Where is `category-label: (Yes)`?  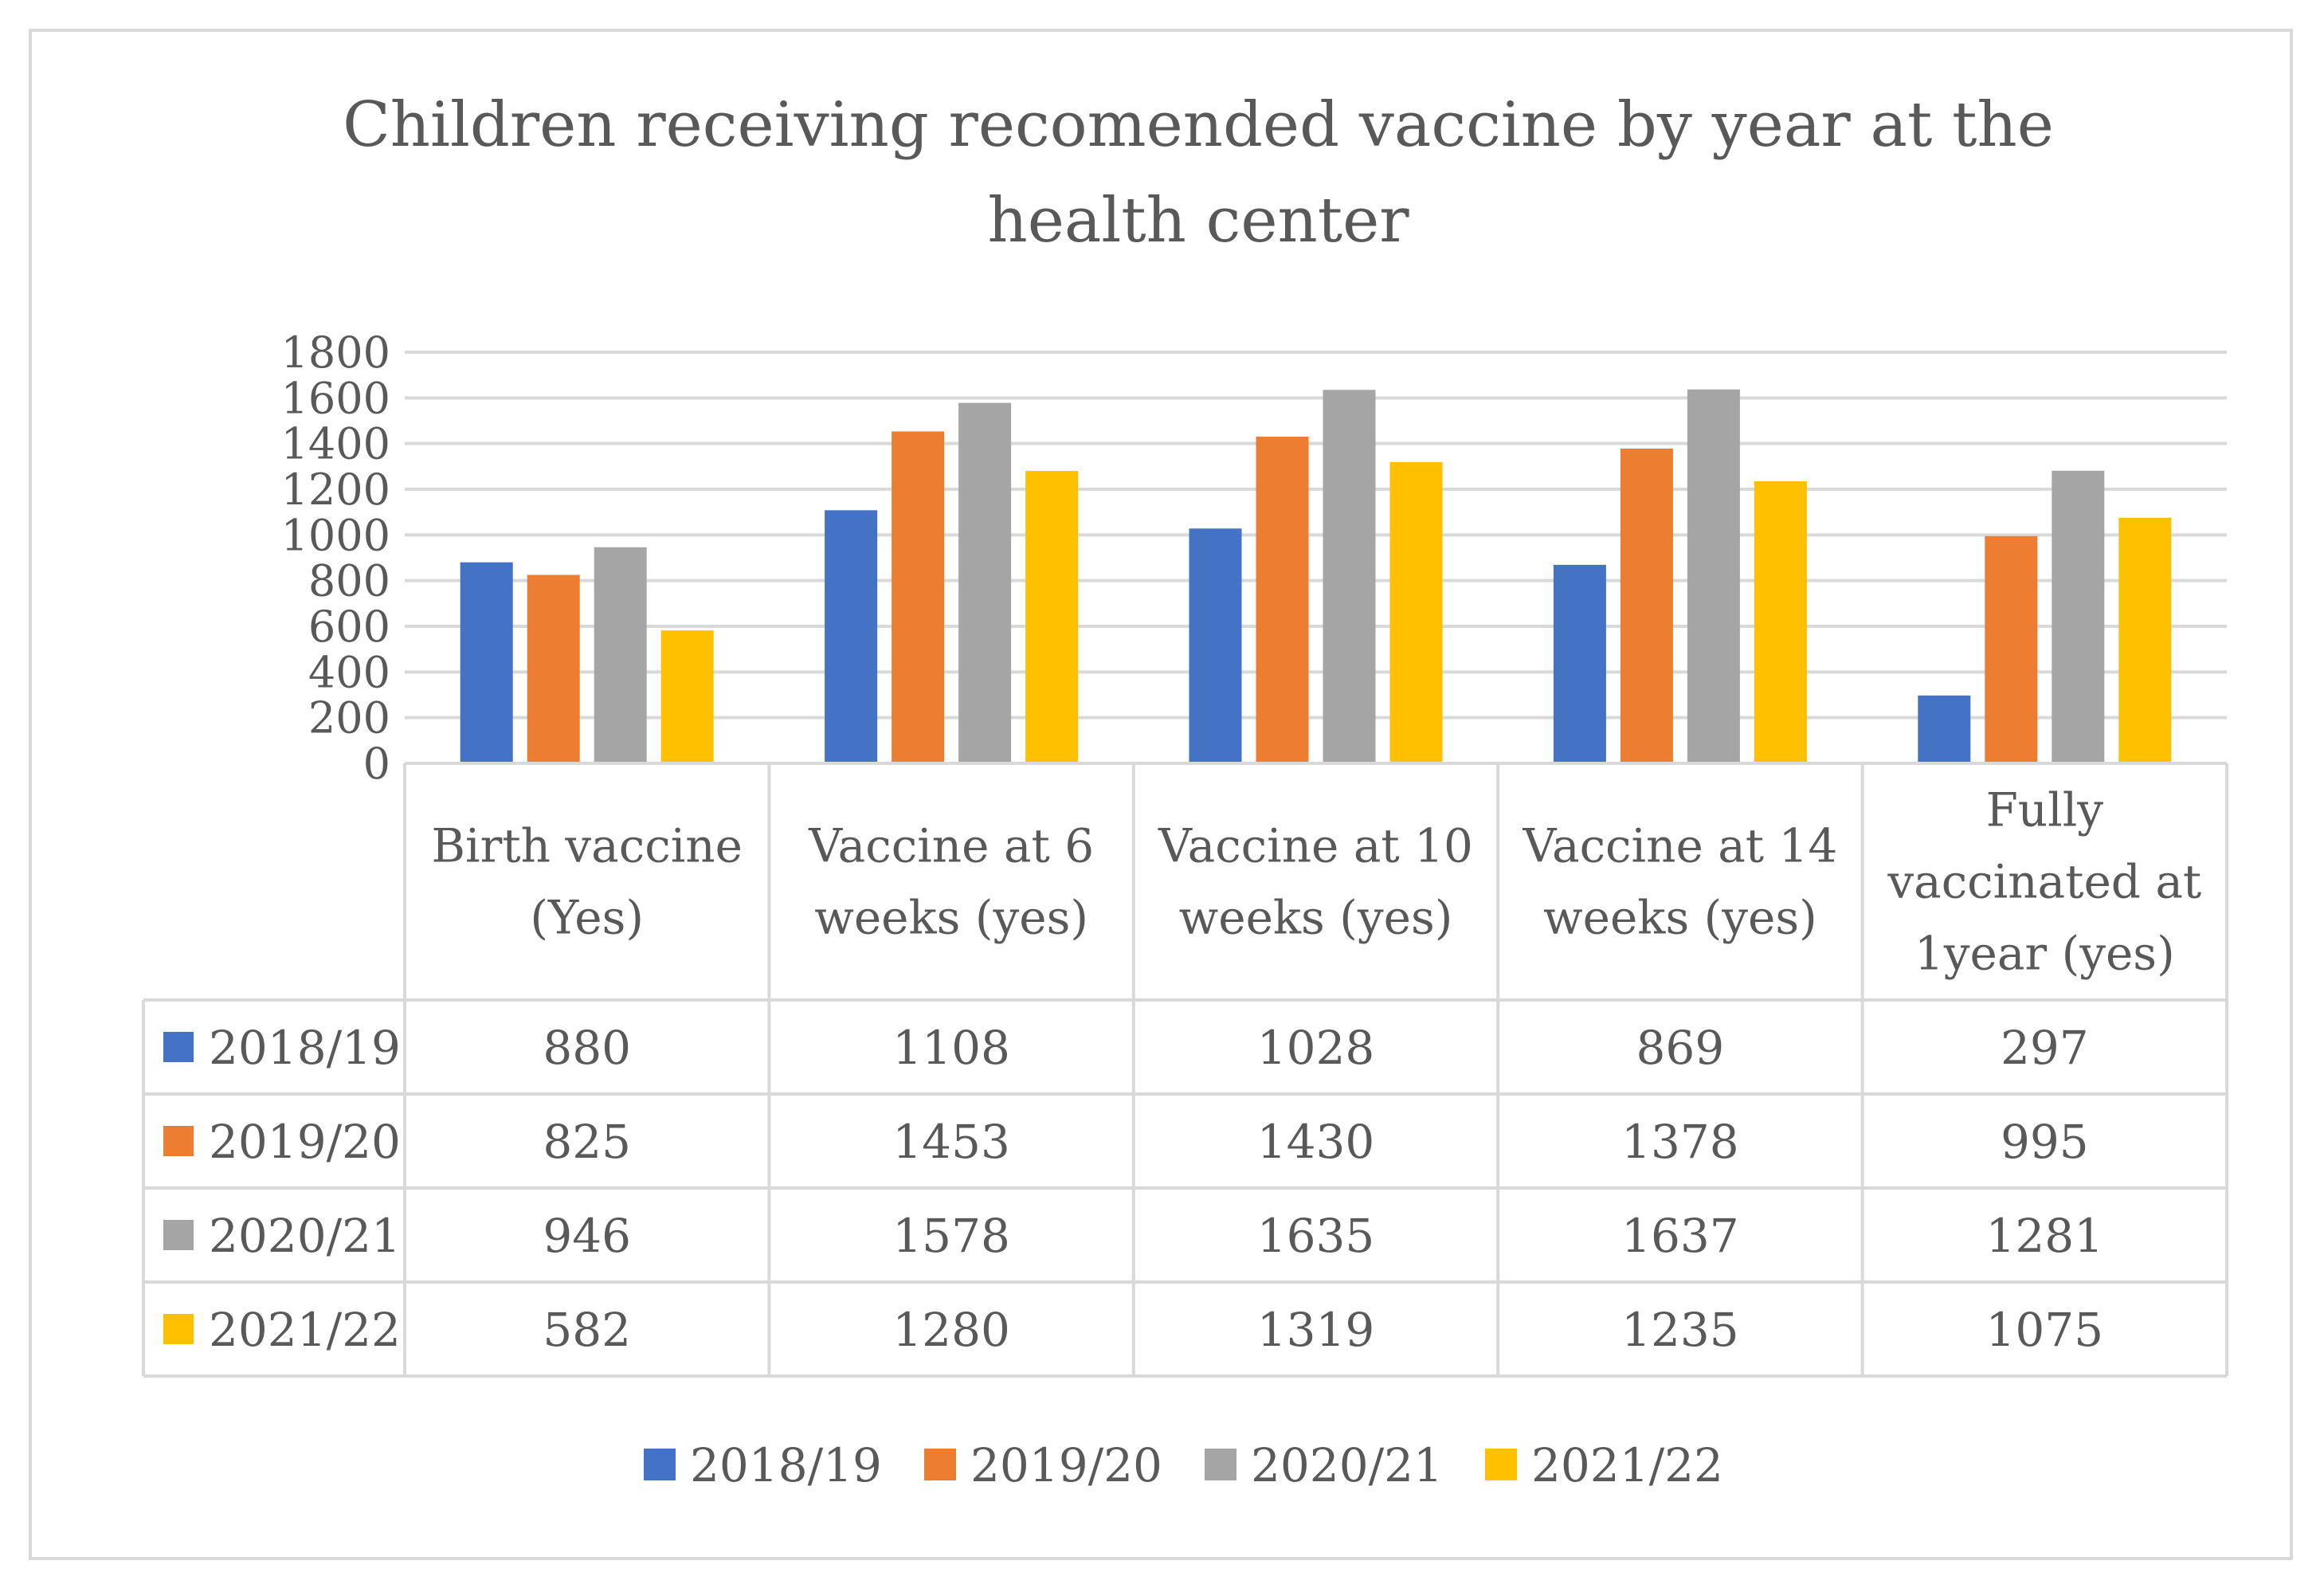
category-label: (Yes) is located at coordinates (587, 918).